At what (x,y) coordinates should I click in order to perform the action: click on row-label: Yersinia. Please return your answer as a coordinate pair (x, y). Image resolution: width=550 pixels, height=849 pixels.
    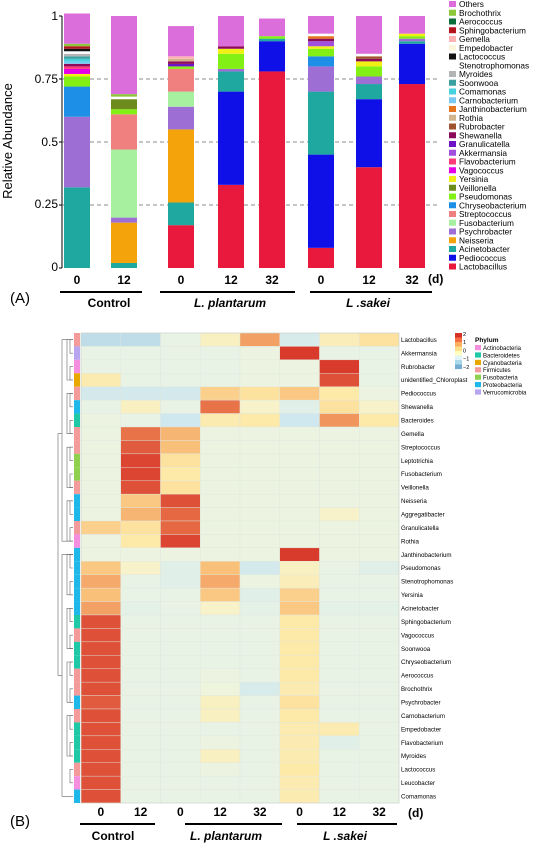
    Looking at the image, I should click on (412, 595).